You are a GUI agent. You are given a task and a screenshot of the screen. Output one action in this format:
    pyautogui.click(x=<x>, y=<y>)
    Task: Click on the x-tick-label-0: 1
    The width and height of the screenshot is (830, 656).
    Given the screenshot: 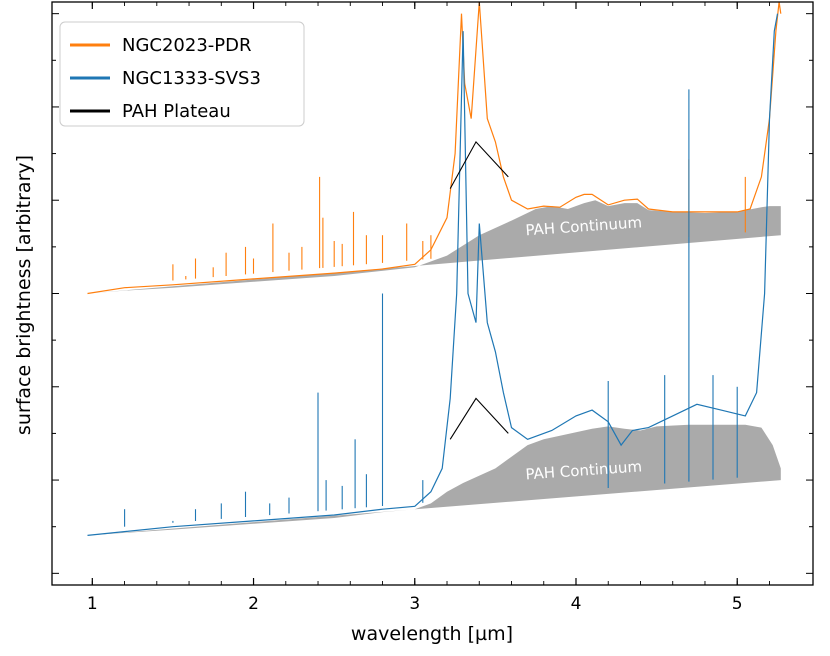 What is the action you would take?
    pyautogui.click(x=92, y=604)
    